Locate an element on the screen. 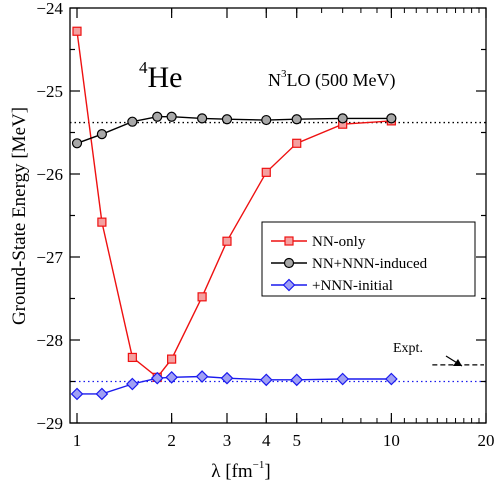 Image resolution: width=498 pixels, height=487 pixels. x-tick-label: 4 is located at coordinates (266, 440).